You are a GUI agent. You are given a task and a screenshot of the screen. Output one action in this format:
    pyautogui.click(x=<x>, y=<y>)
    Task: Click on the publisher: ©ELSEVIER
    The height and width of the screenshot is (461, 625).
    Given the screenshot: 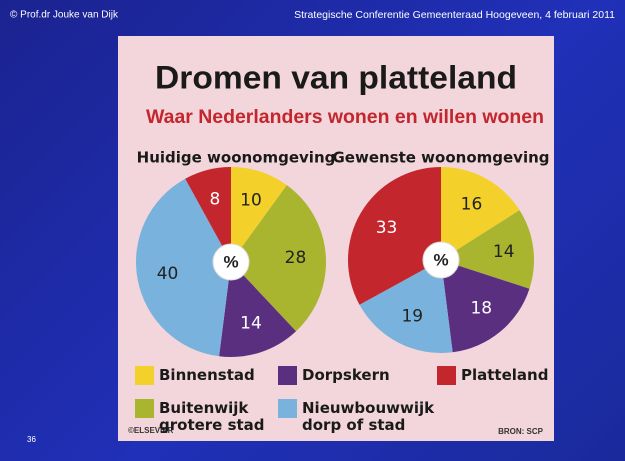 What is the action you would take?
    pyautogui.click(x=151, y=430)
    